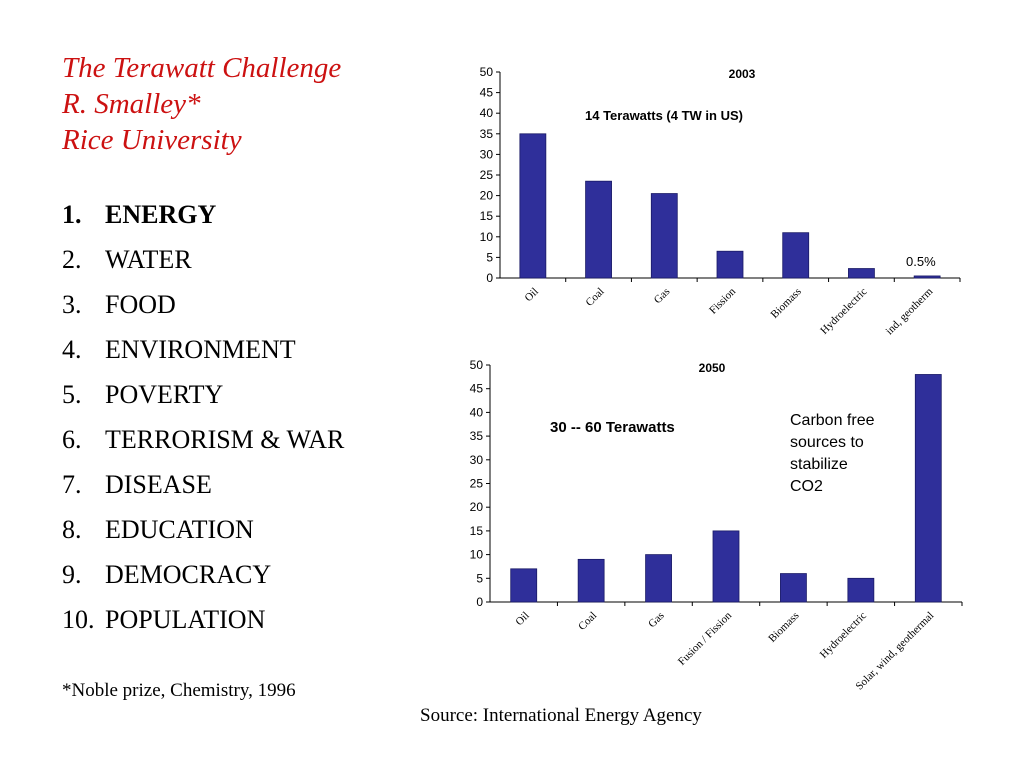 This screenshot has height=768, width=1024. I want to click on list-item: 7. DISEASE, so click(137, 484).